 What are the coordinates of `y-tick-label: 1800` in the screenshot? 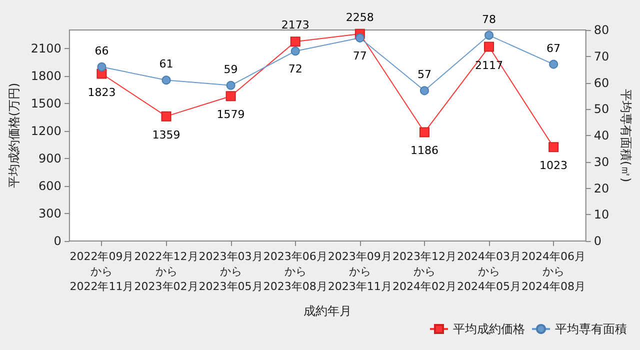 It's located at (46, 75).